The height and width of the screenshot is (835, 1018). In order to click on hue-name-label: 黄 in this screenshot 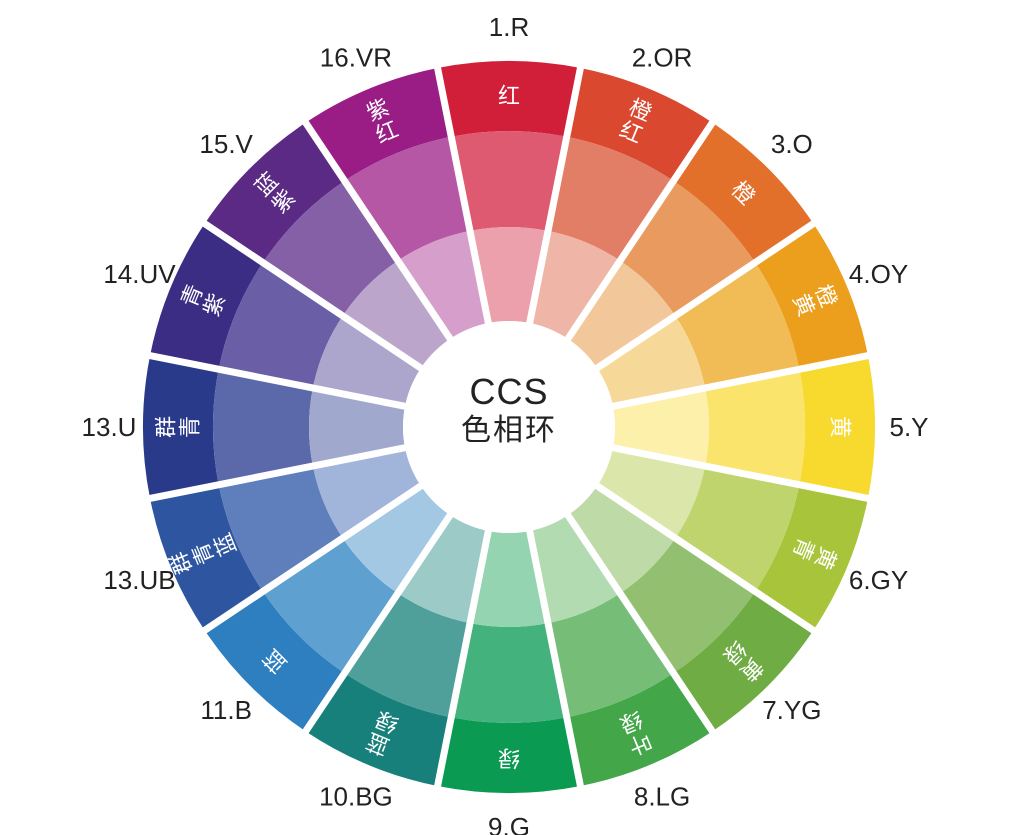, I will do `click(839, 427)`.